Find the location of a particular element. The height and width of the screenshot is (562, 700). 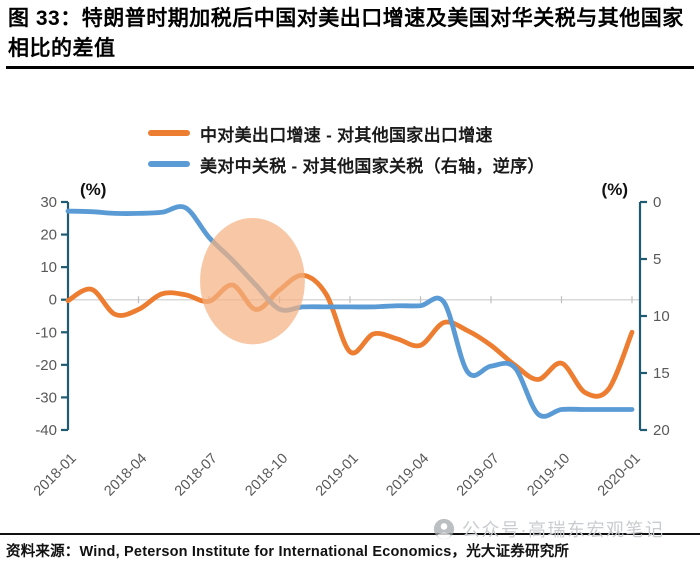

svg-text: 2019-01 is located at coordinates (337, 475).